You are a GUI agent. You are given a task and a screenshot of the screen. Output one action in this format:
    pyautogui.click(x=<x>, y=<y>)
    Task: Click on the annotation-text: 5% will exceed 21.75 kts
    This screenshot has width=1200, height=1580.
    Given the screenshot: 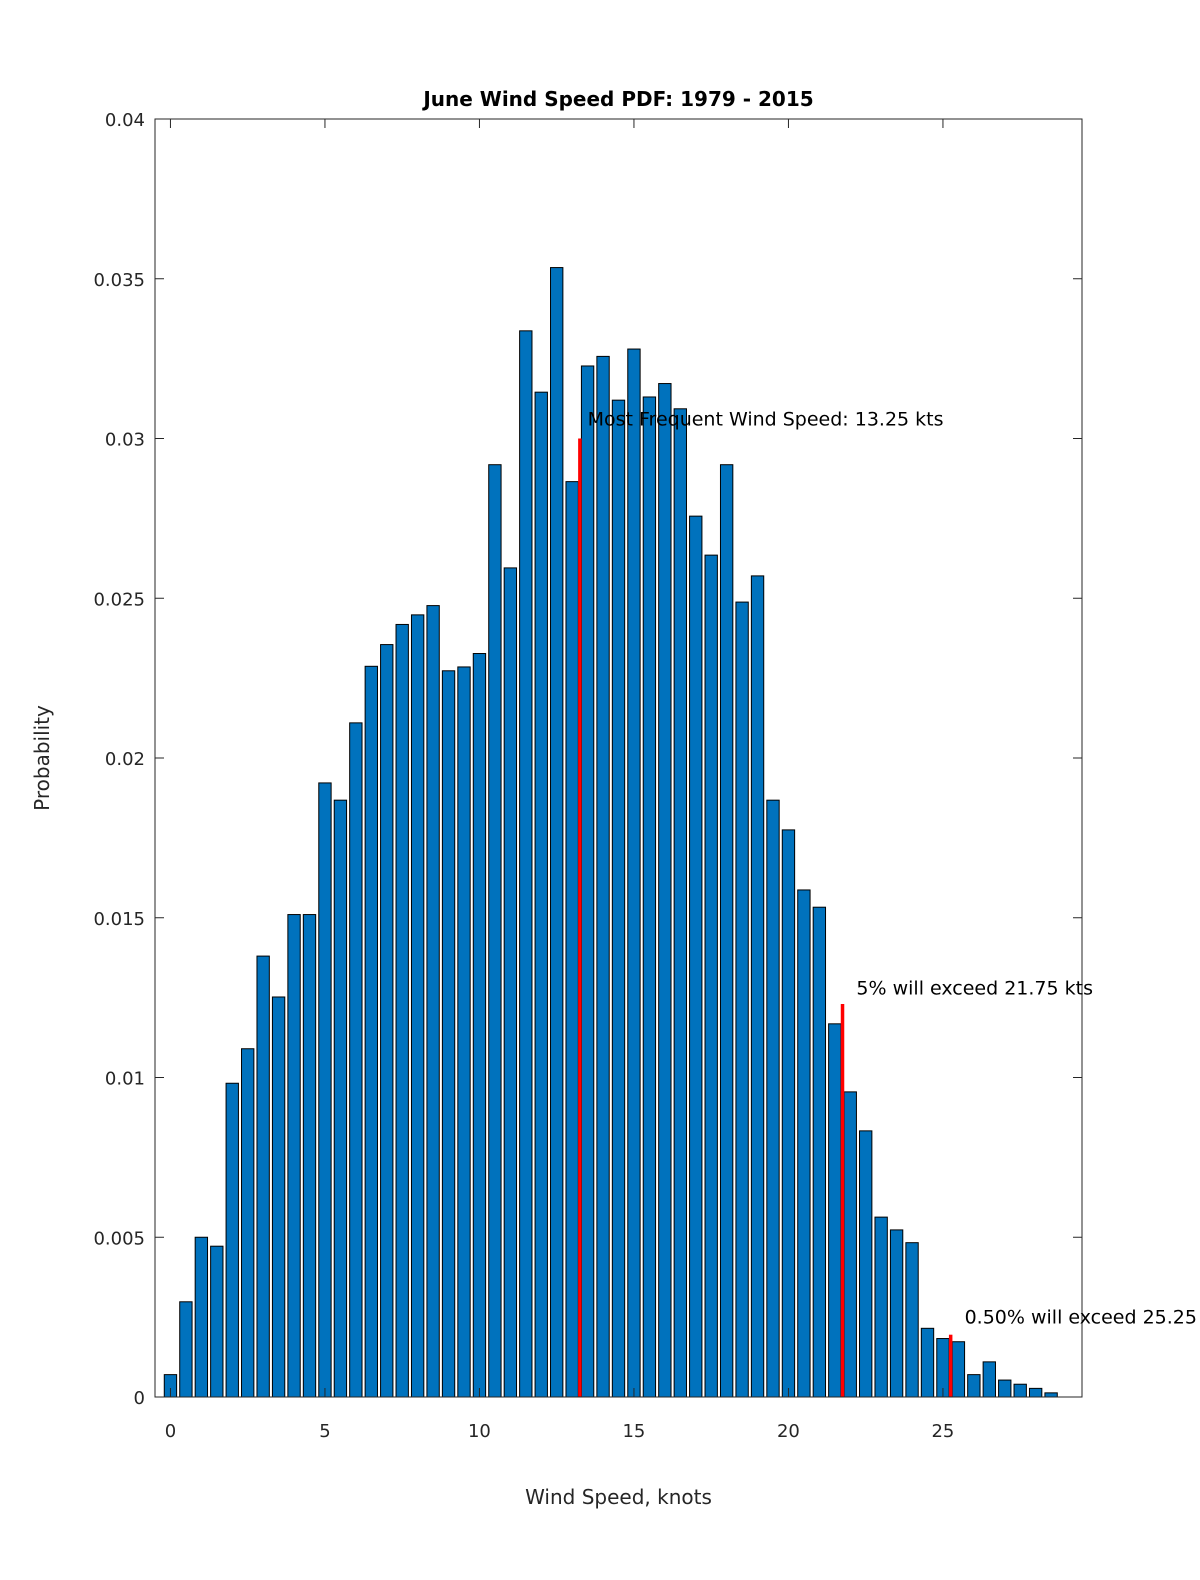 What is the action you would take?
    pyautogui.click(x=974, y=988)
    